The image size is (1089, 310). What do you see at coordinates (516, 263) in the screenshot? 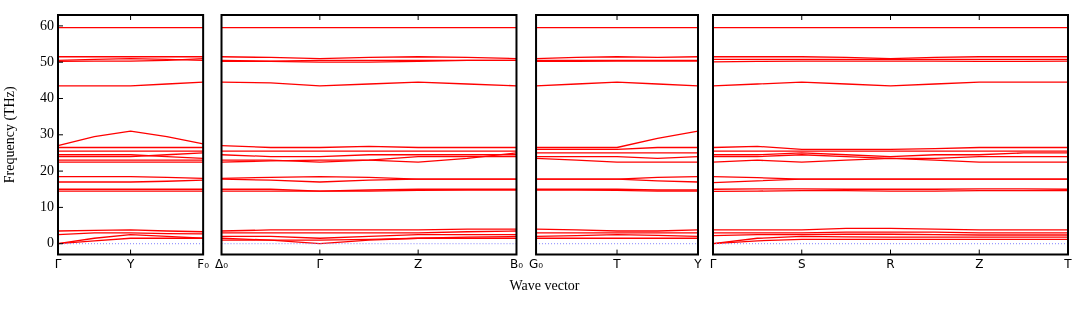
I see `x-tick-label: B₀` at bounding box center [516, 263].